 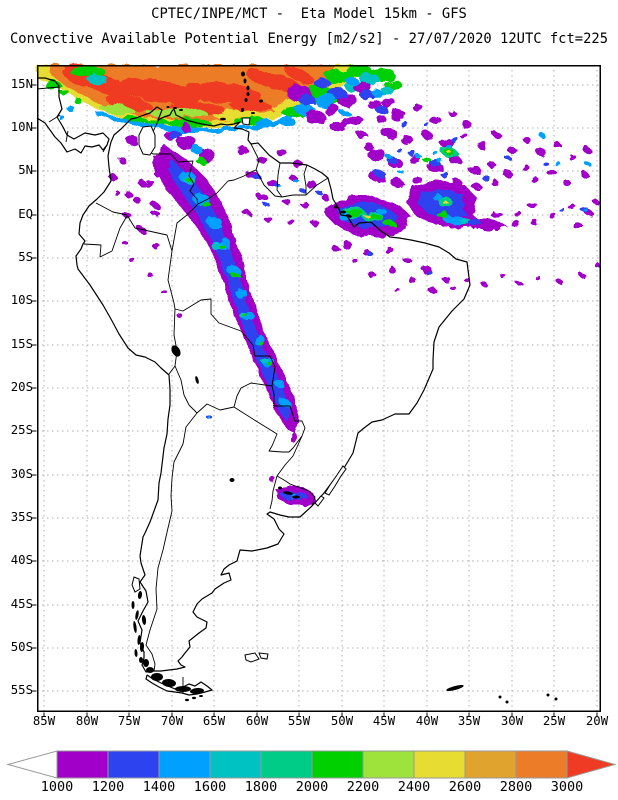 What do you see at coordinates (469, 721) in the screenshot?
I see `lon-label: 35W` at bounding box center [469, 721].